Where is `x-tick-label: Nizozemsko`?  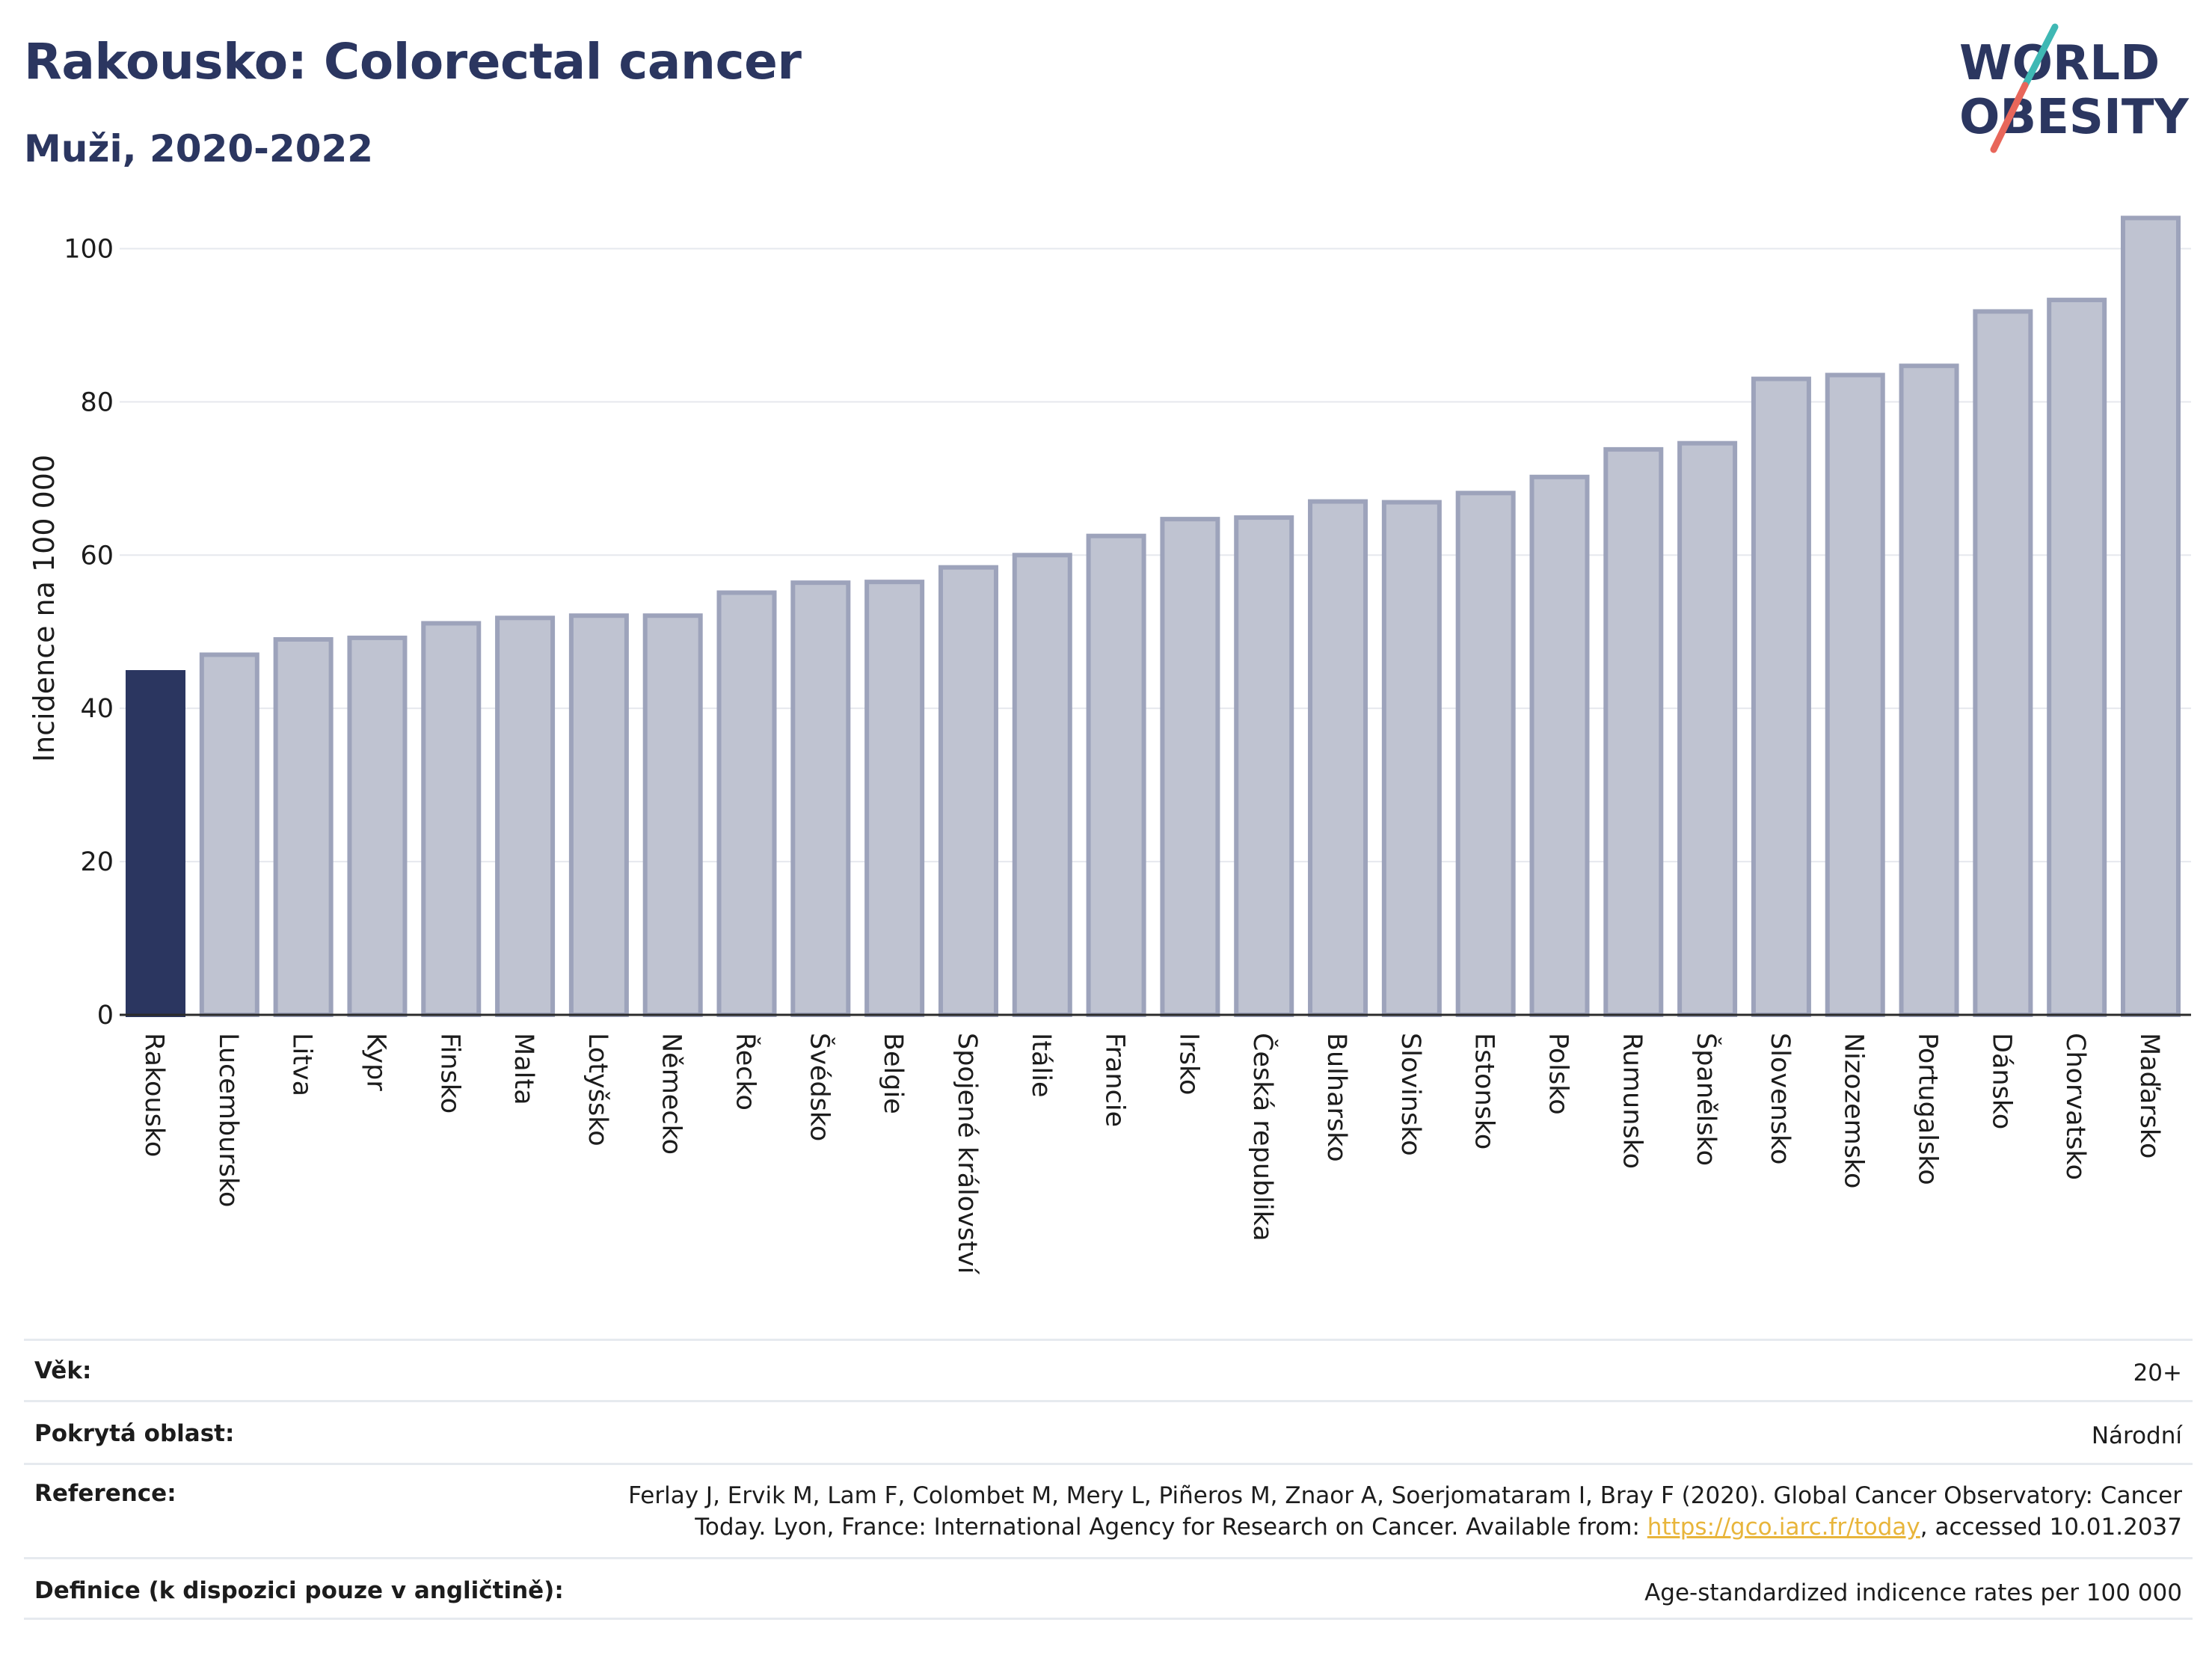
x-tick-label: Nizozemsko is located at coordinates (1854, 1110).